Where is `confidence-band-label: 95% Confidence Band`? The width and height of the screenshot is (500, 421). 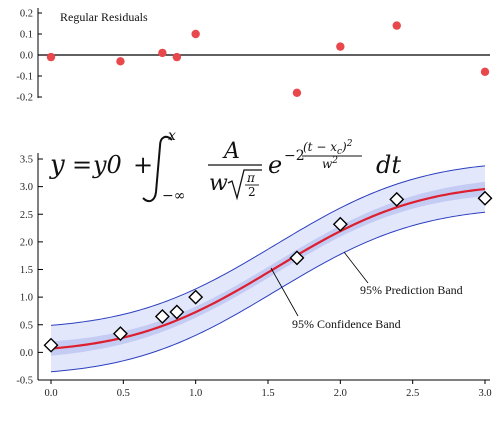 confidence-band-label: 95% Confidence Band is located at coordinates (346, 324).